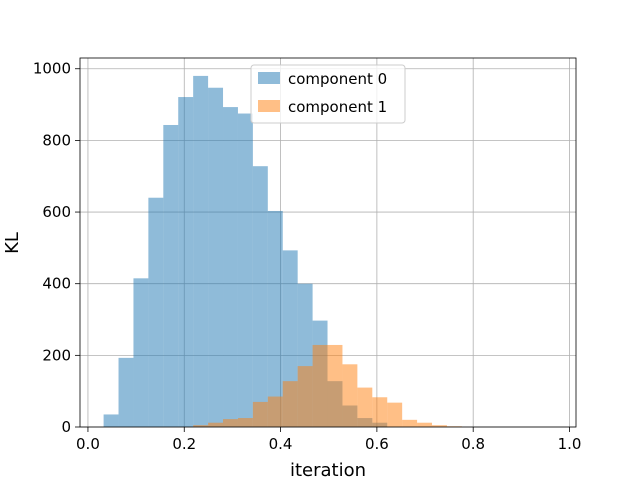  I want to click on y-tick-label-4: 800, so click(56, 140).